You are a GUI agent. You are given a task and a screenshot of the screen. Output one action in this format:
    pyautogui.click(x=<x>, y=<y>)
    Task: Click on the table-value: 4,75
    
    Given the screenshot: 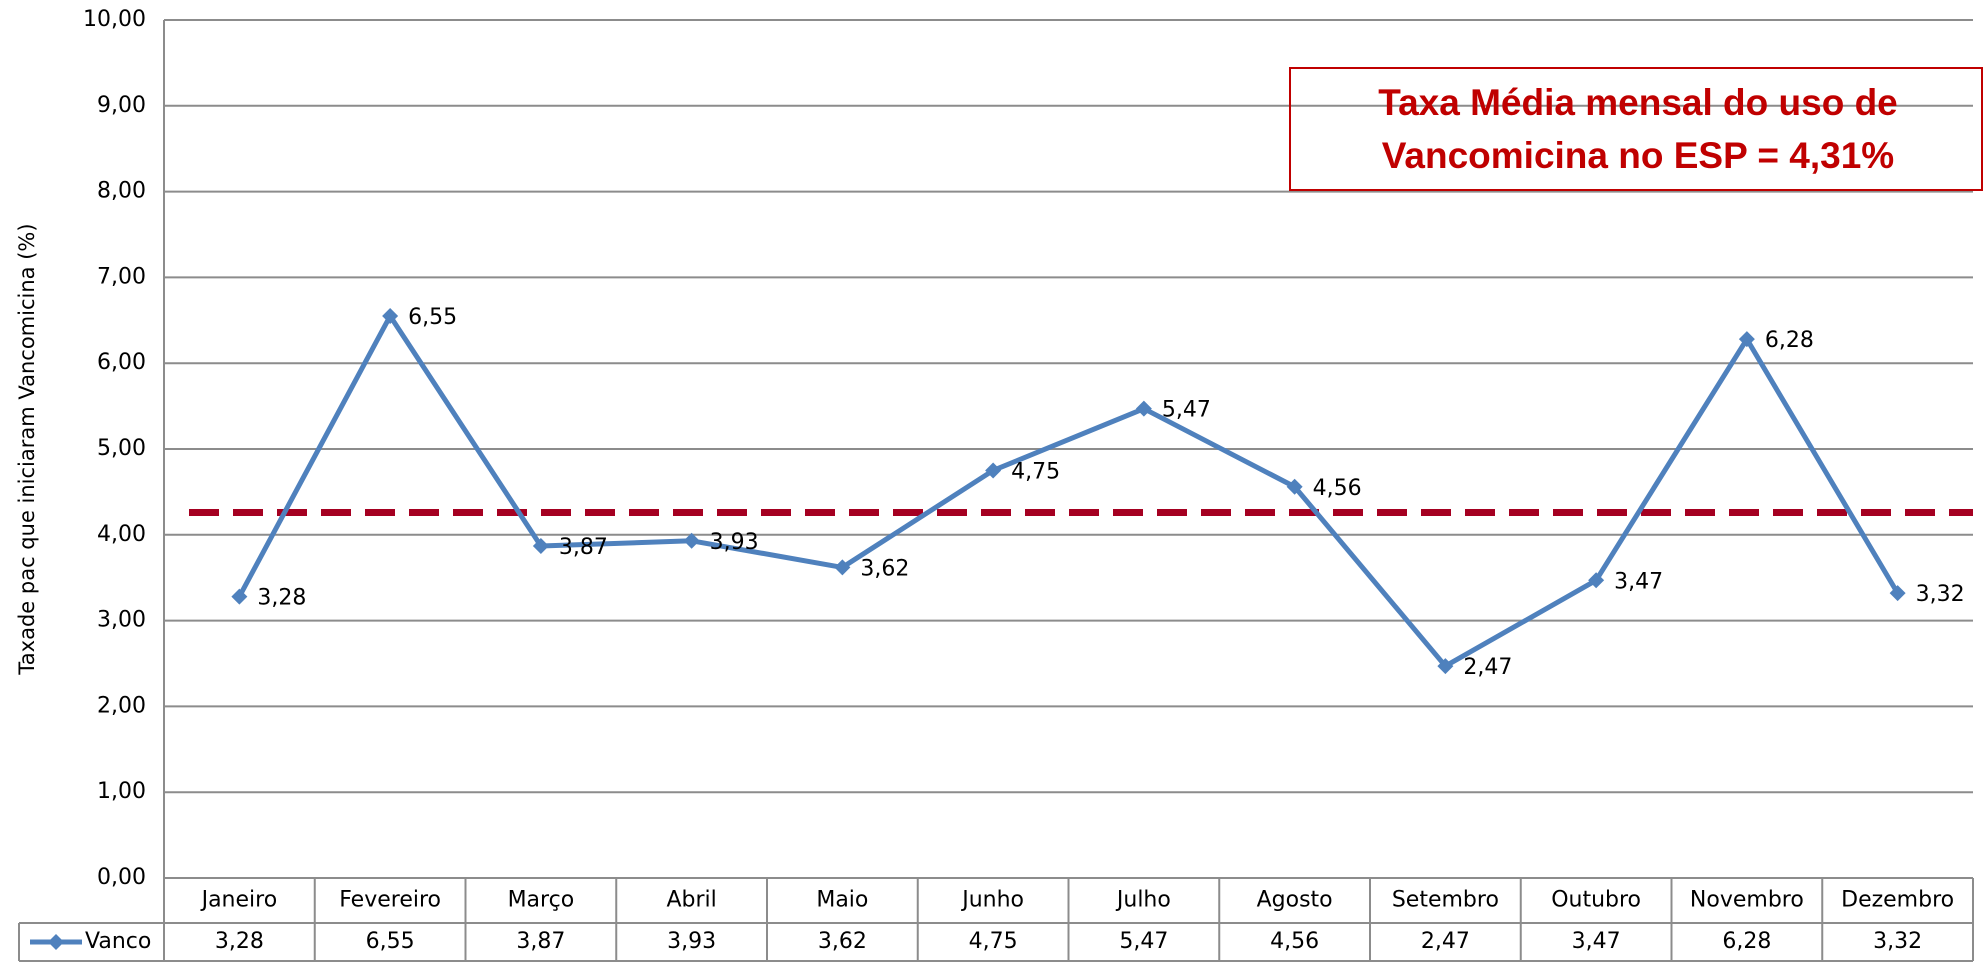 What is the action you would take?
    pyautogui.click(x=993, y=941)
    